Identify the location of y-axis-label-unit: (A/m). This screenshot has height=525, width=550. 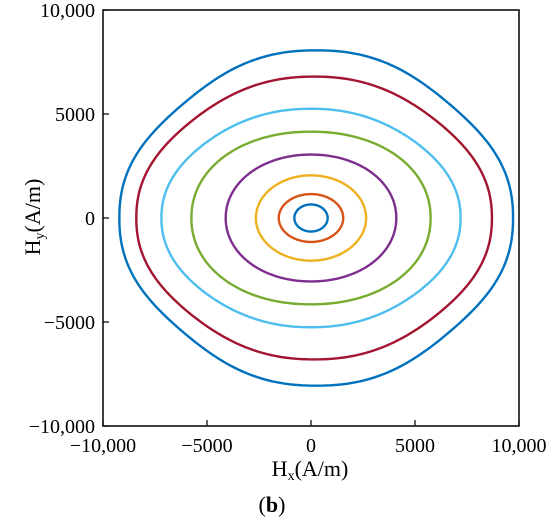
(32, 206).